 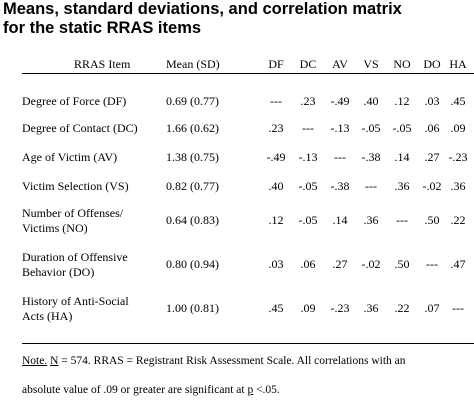 What do you see at coordinates (192, 186) in the screenshot?
I see `row-mean-sd: 0.82 (0.77)` at bounding box center [192, 186].